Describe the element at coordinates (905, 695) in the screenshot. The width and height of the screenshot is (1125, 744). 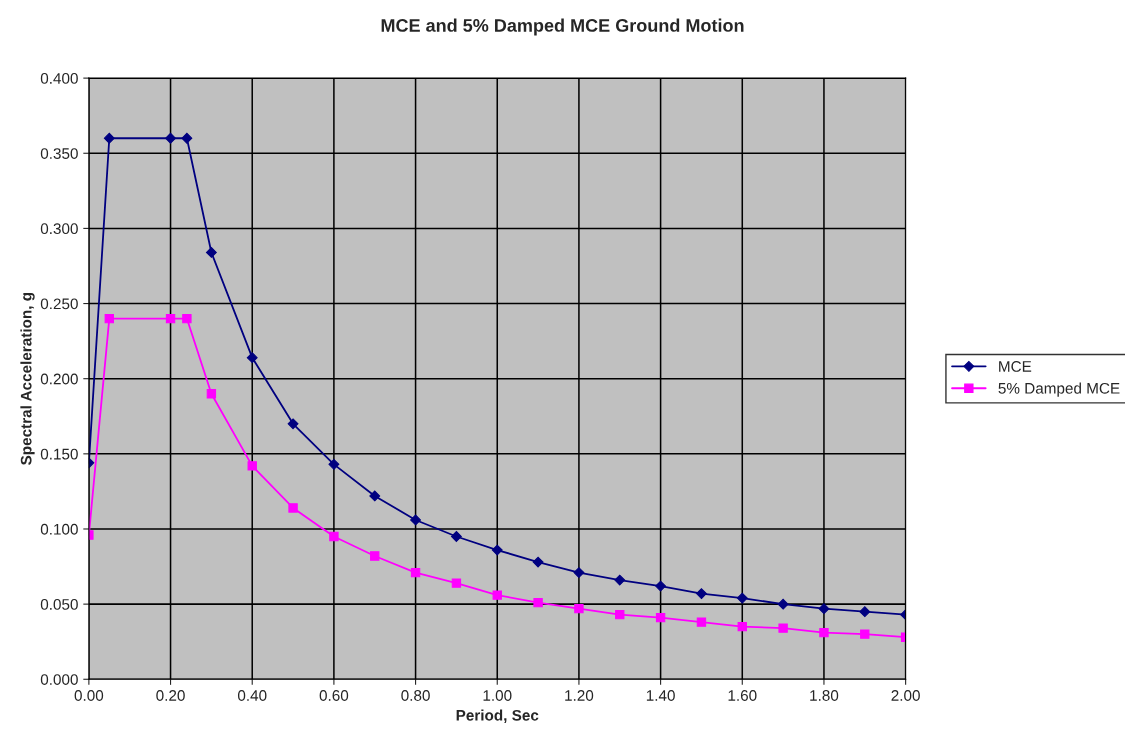
I see `x-tick-label: 2.00` at that location.